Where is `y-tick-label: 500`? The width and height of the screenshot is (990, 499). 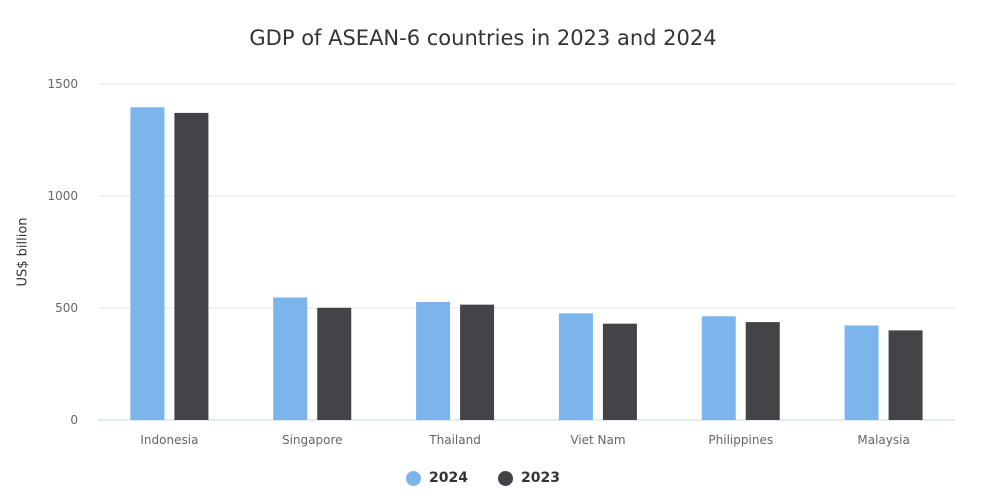 y-tick-label: 500 is located at coordinates (66, 308).